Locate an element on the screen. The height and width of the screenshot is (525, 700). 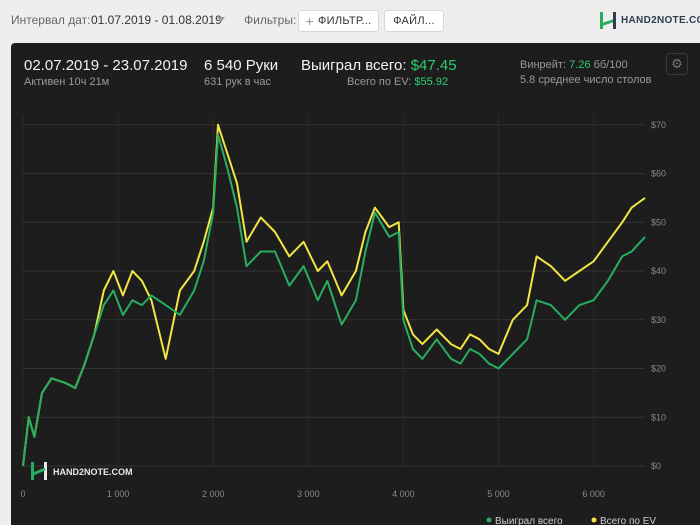
x-tick-label: 6 000 is located at coordinates (593, 494).